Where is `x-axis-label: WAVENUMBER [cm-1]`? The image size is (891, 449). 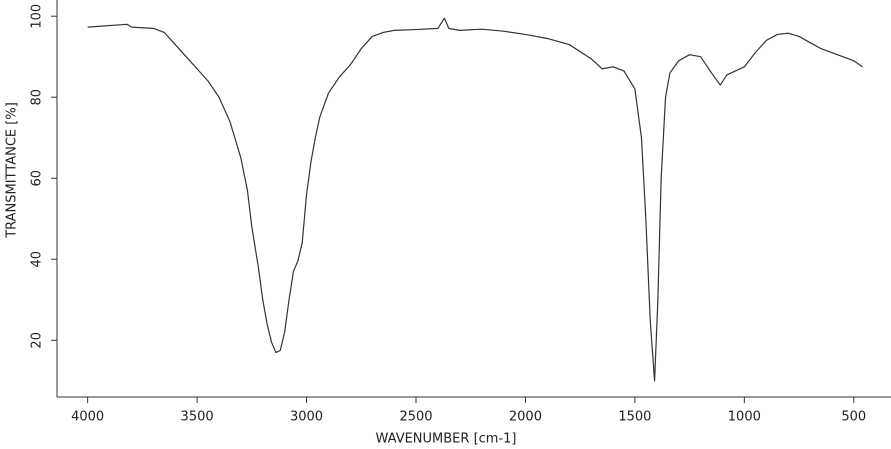 x-axis-label: WAVENUMBER [cm-1] is located at coordinates (446, 439).